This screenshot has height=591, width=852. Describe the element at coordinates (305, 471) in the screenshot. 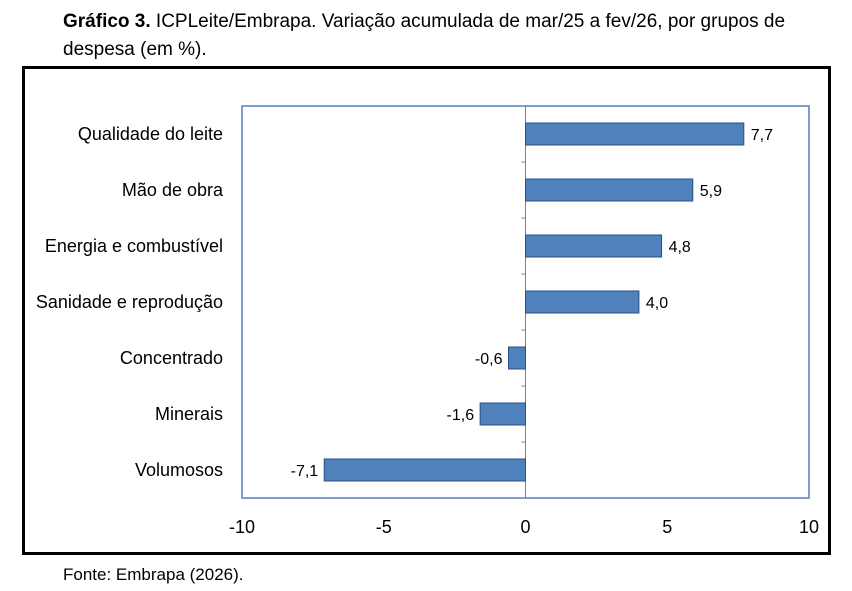

I see `data-label: -7,1` at that location.